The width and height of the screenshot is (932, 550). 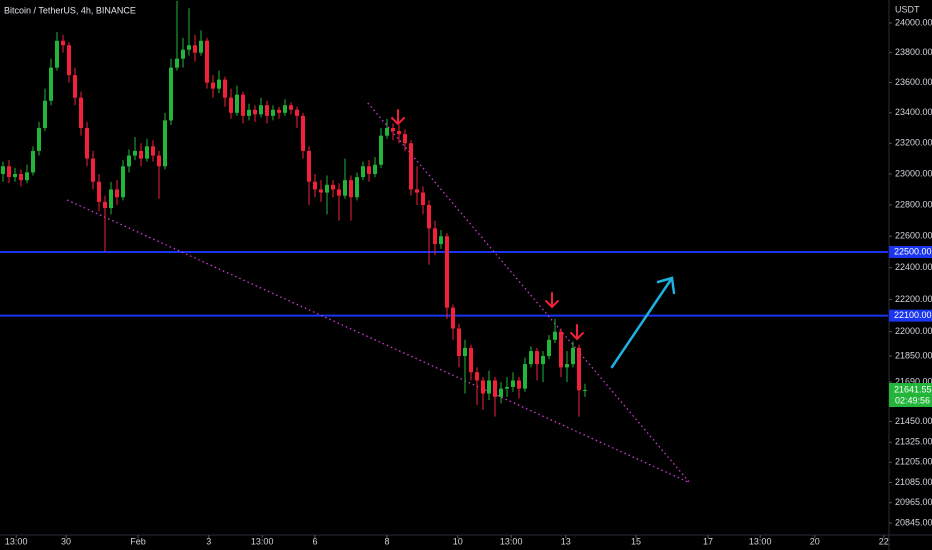 I want to click on projection-arrow, so click(x=643, y=322).